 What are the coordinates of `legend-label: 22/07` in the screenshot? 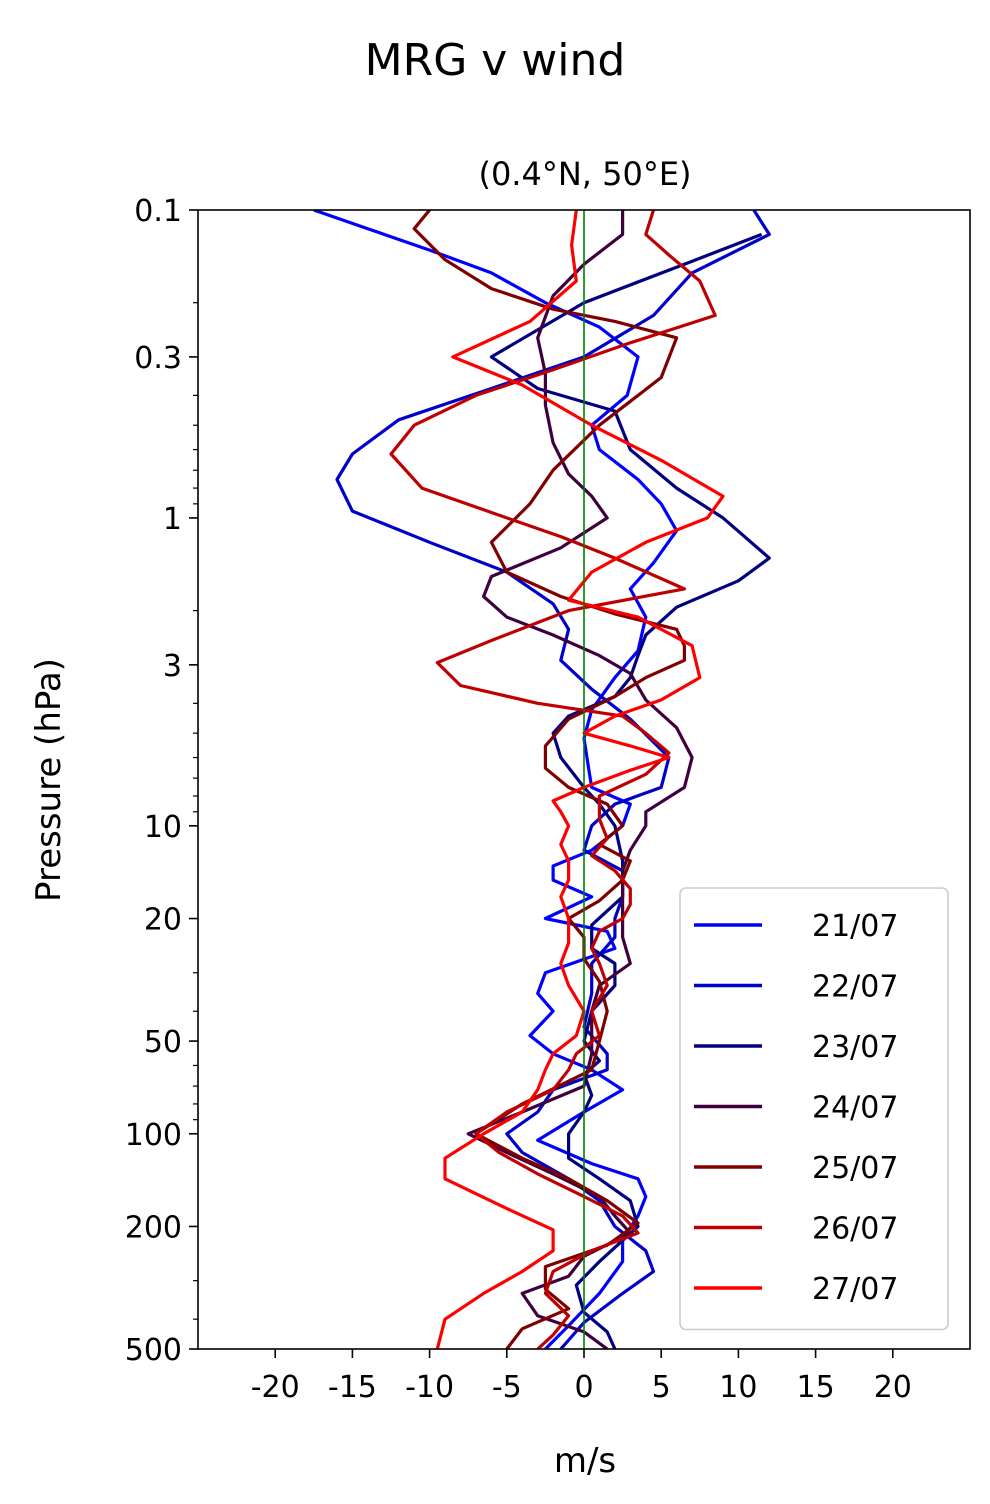 It's located at (855, 987).